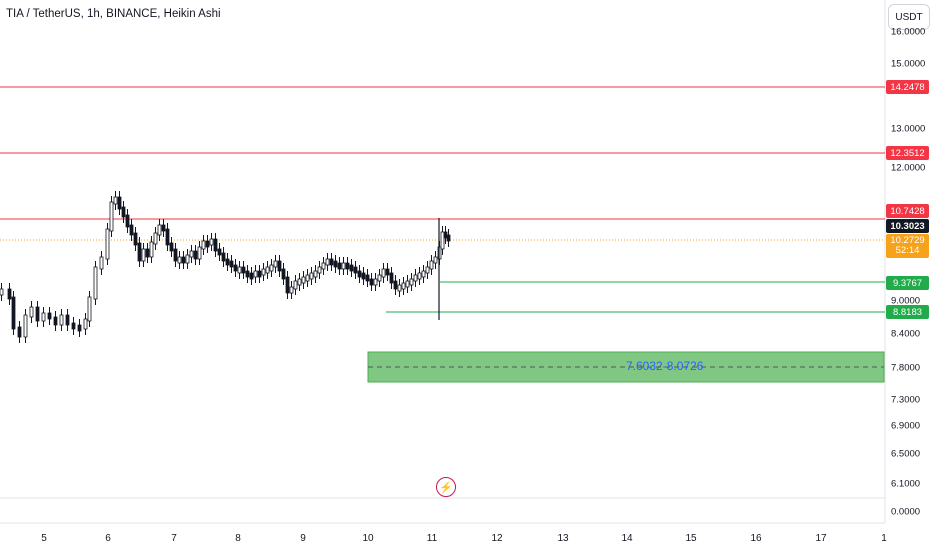 The image size is (932, 550). I want to click on currency-button: USDT, so click(909, 17).